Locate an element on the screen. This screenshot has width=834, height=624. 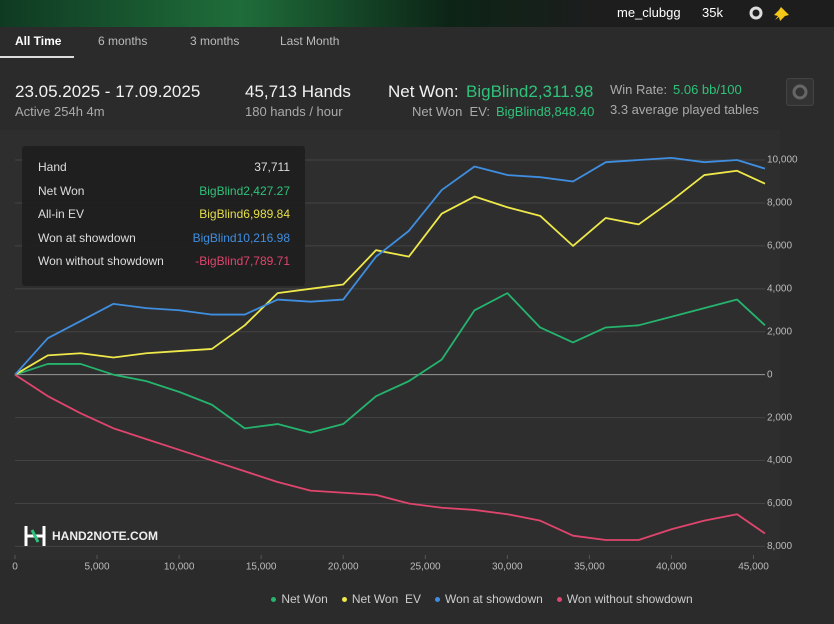
pin-icon is located at coordinates (781, 14).